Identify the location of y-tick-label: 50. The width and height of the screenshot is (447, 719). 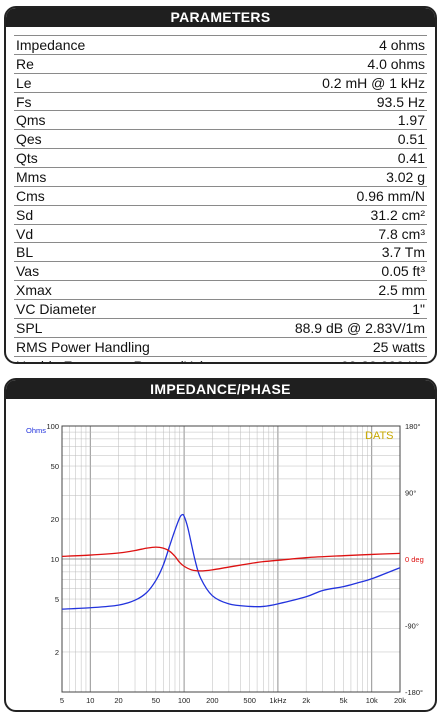
(55, 466).